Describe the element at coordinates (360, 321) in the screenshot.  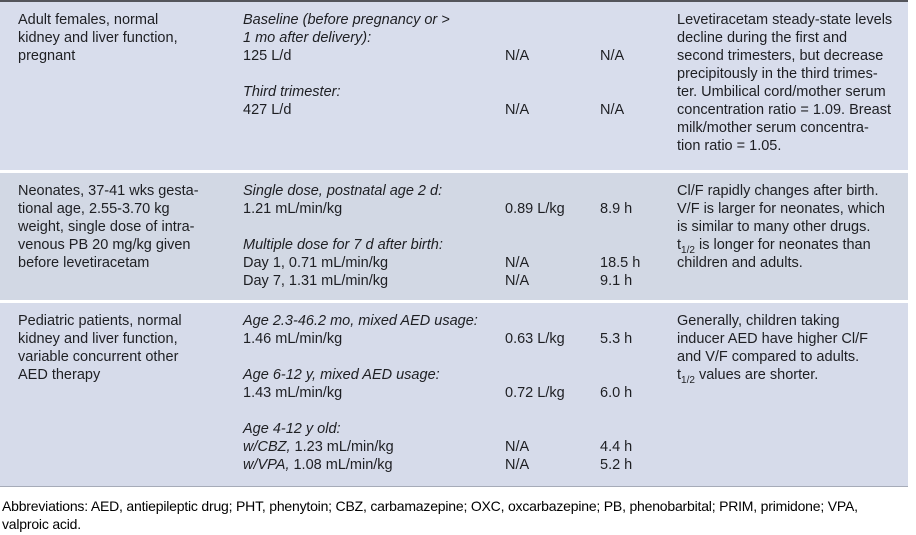
I see `condition-label: Age 2.3-46.2 mo, mixed AED usage:` at that location.